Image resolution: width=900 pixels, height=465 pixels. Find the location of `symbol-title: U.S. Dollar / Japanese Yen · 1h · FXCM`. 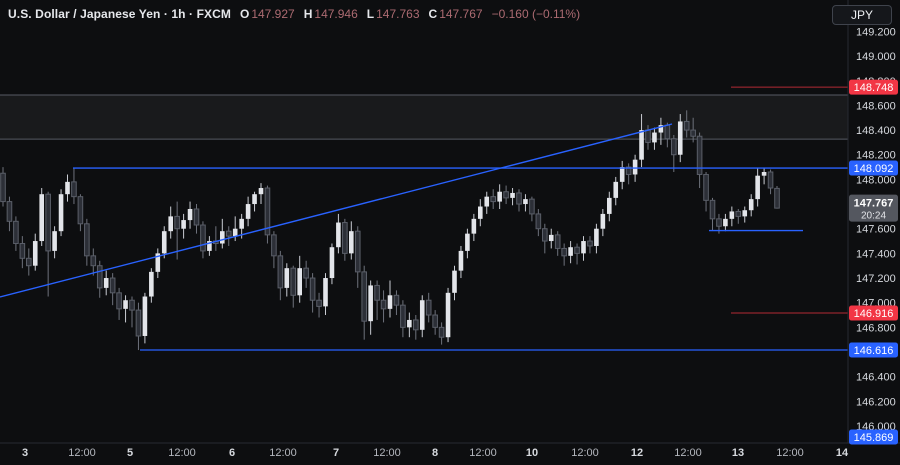

symbol-title: U.S. Dollar / Japanese Yen · 1h · FXCM is located at coordinates (119, 14).